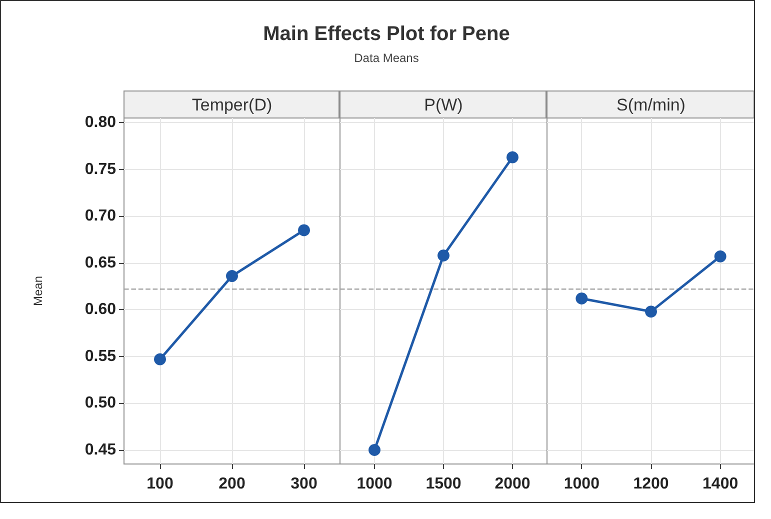 This screenshot has height=519, width=771. Describe the element at coordinates (160, 484) in the screenshot. I see `x-tick-label: 100` at that location.